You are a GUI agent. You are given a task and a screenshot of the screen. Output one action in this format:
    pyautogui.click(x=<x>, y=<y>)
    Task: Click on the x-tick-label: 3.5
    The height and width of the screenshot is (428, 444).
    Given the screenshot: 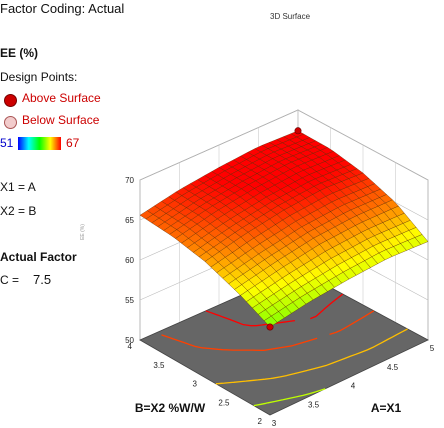 What is the action you would take?
    pyautogui.click(x=314, y=404)
    